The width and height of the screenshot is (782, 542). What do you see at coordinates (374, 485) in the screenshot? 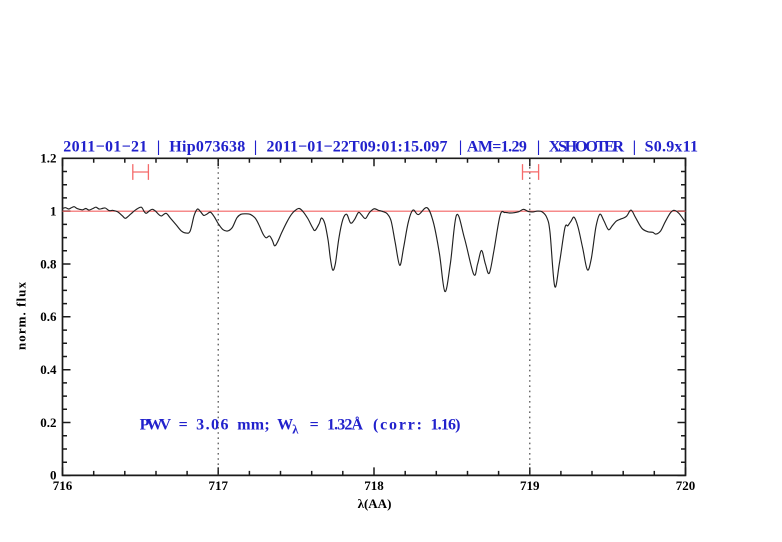
I see `svg-text: 718` at bounding box center [374, 485].